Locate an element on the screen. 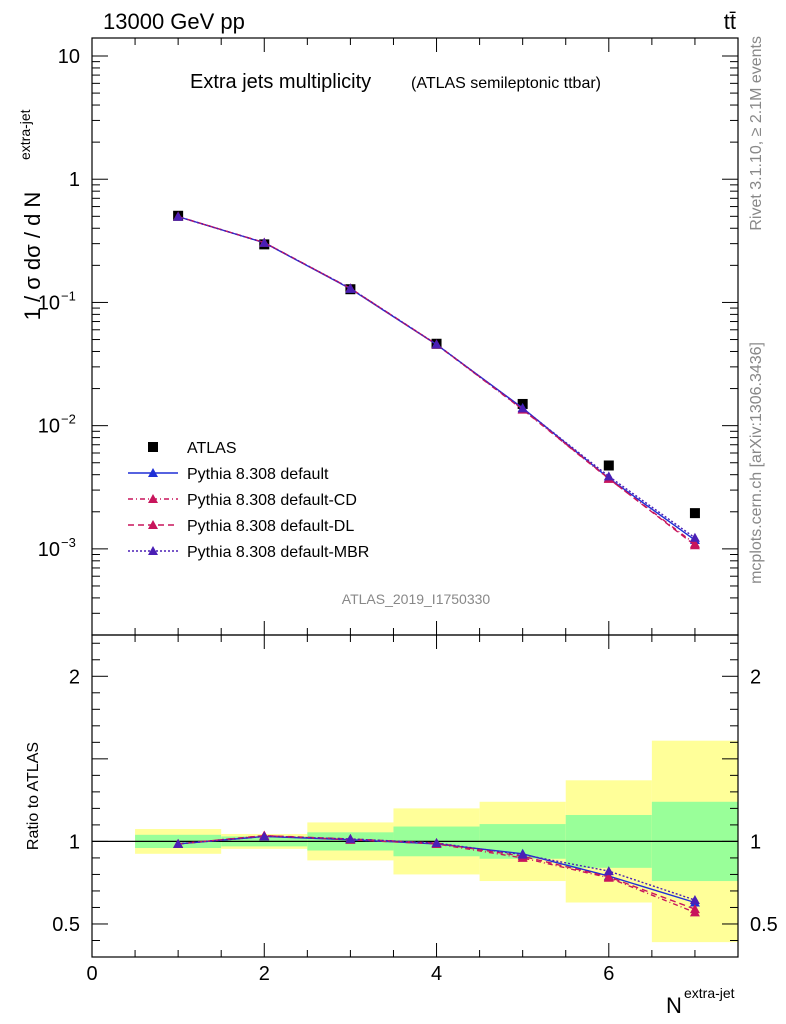  x-tick-label: 2 is located at coordinates (264, 974).